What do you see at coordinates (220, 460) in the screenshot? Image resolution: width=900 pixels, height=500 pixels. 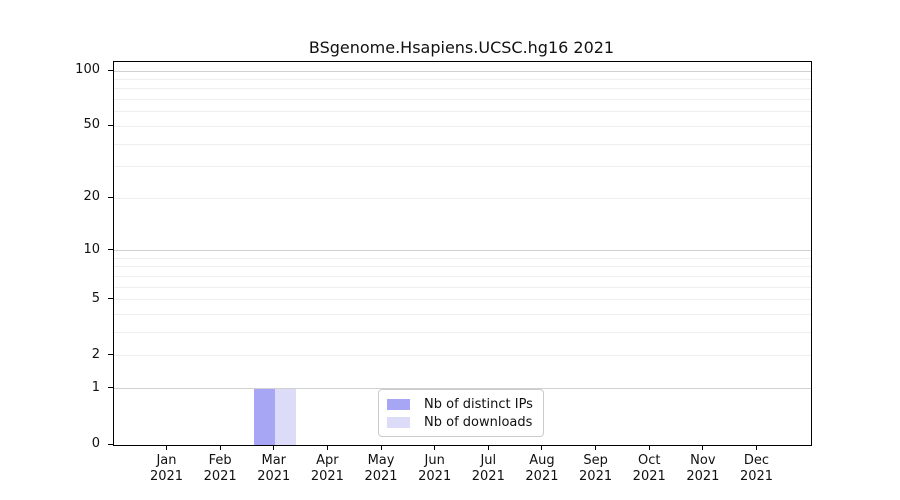 I see `x-tick-month: Feb` at bounding box center [220, 460].